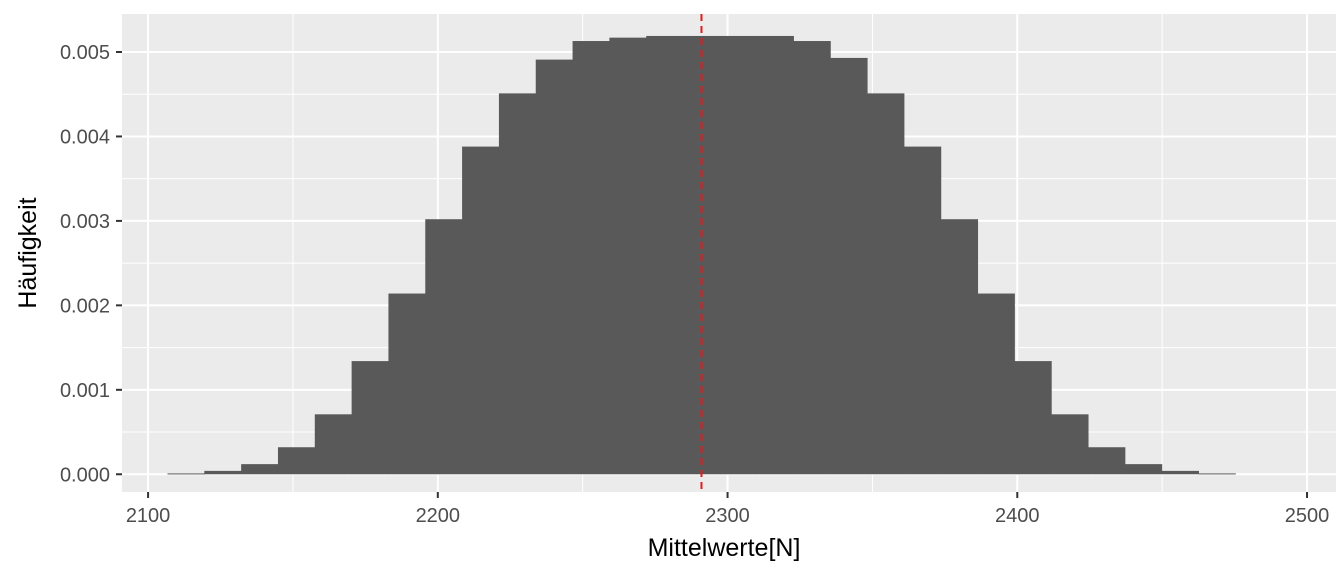  I want to click on y-tick-label: 0.000, so click(85, 475).